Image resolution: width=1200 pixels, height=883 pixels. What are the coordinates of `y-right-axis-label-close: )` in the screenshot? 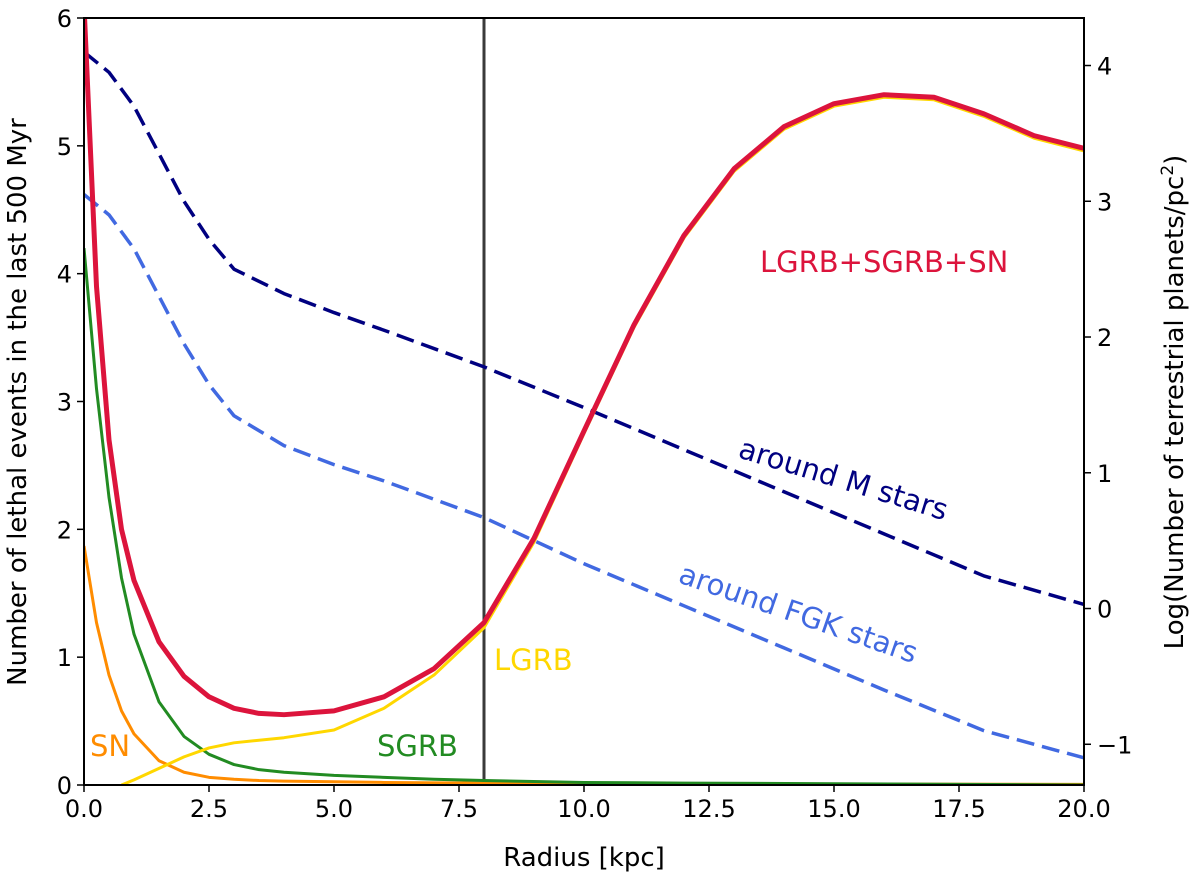 It's located at (1175, 160).